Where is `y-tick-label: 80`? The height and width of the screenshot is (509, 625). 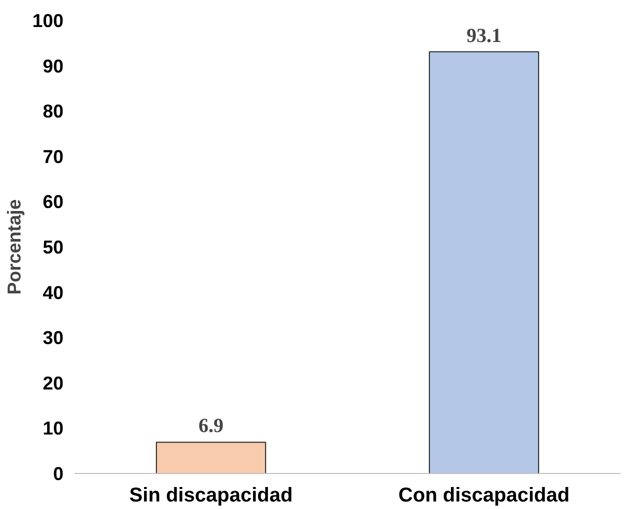
y-tick-label: 80 is located at coordinates (53, 111).